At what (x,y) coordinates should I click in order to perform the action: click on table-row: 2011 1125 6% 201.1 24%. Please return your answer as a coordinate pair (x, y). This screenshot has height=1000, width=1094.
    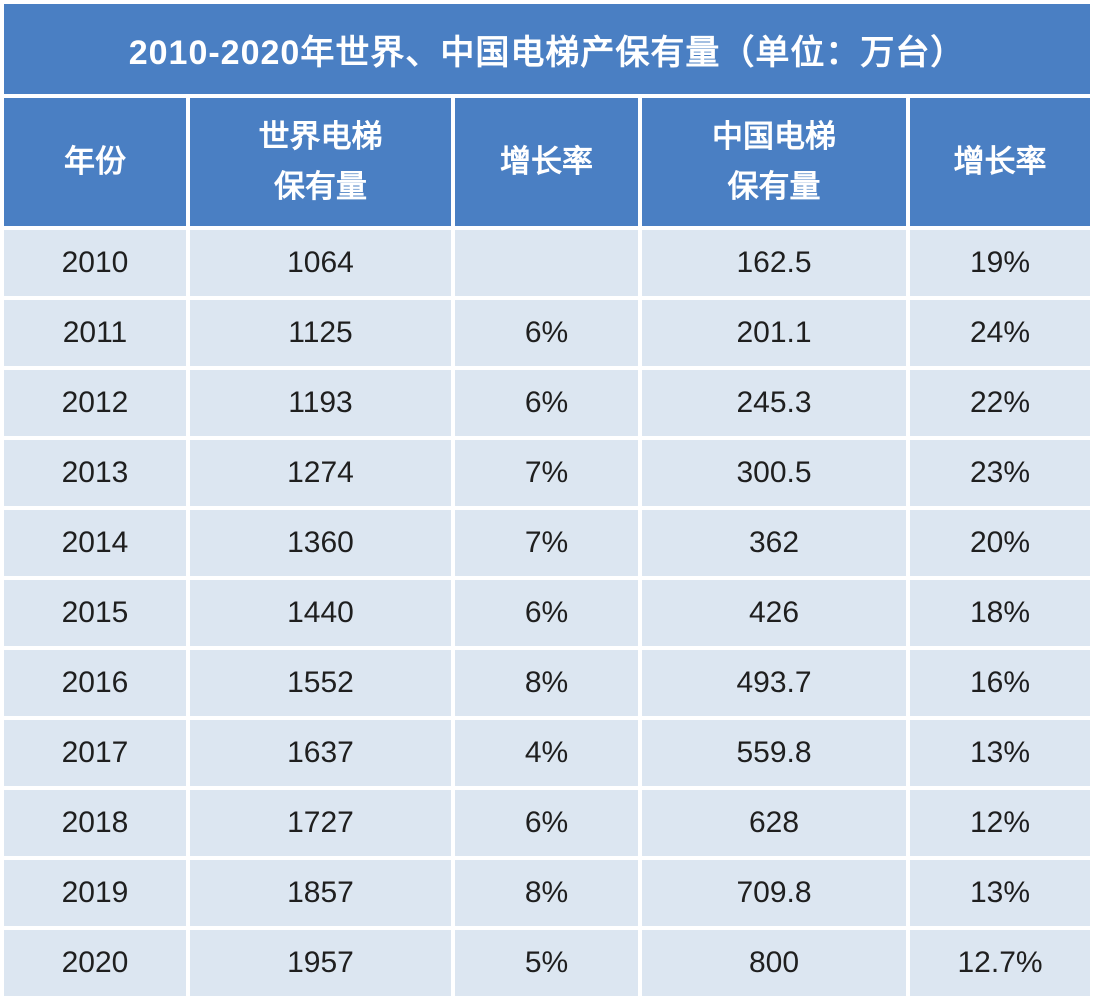
    Looking at the image, I should click on (547, 333).